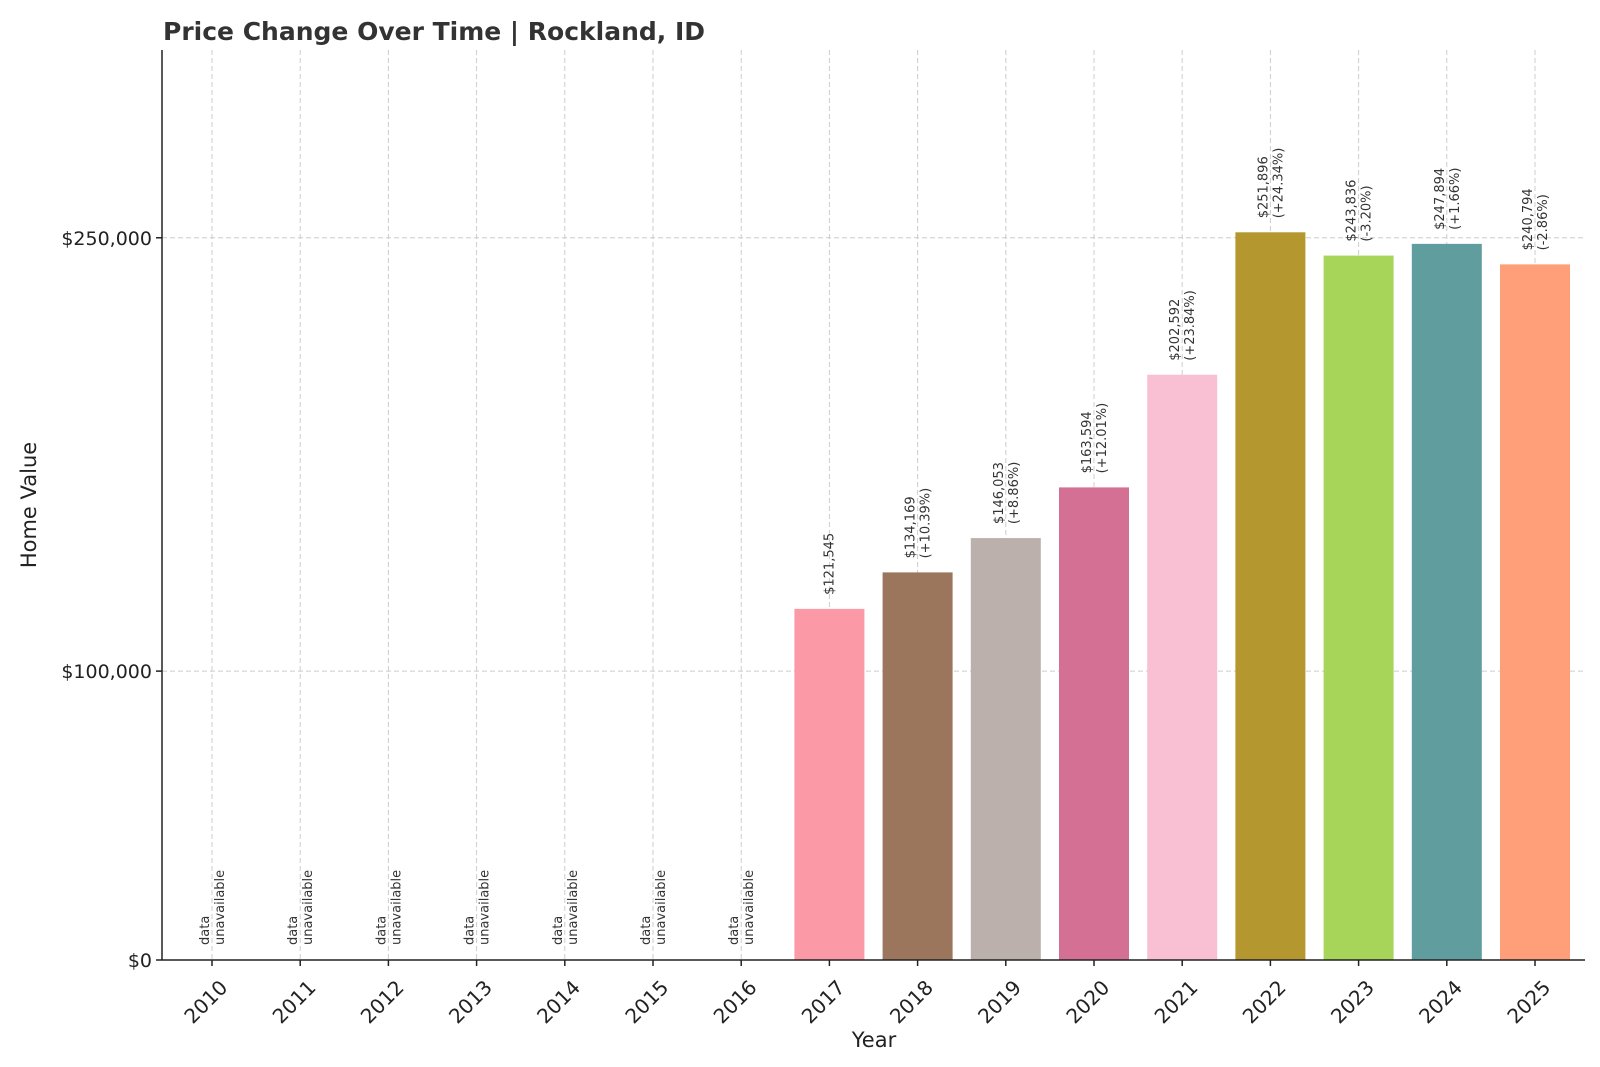 The height and width of the screenshot is (1067, 1600). I want to click on data-label-2021: $202,592(+23.84%), so click(1183, 325).